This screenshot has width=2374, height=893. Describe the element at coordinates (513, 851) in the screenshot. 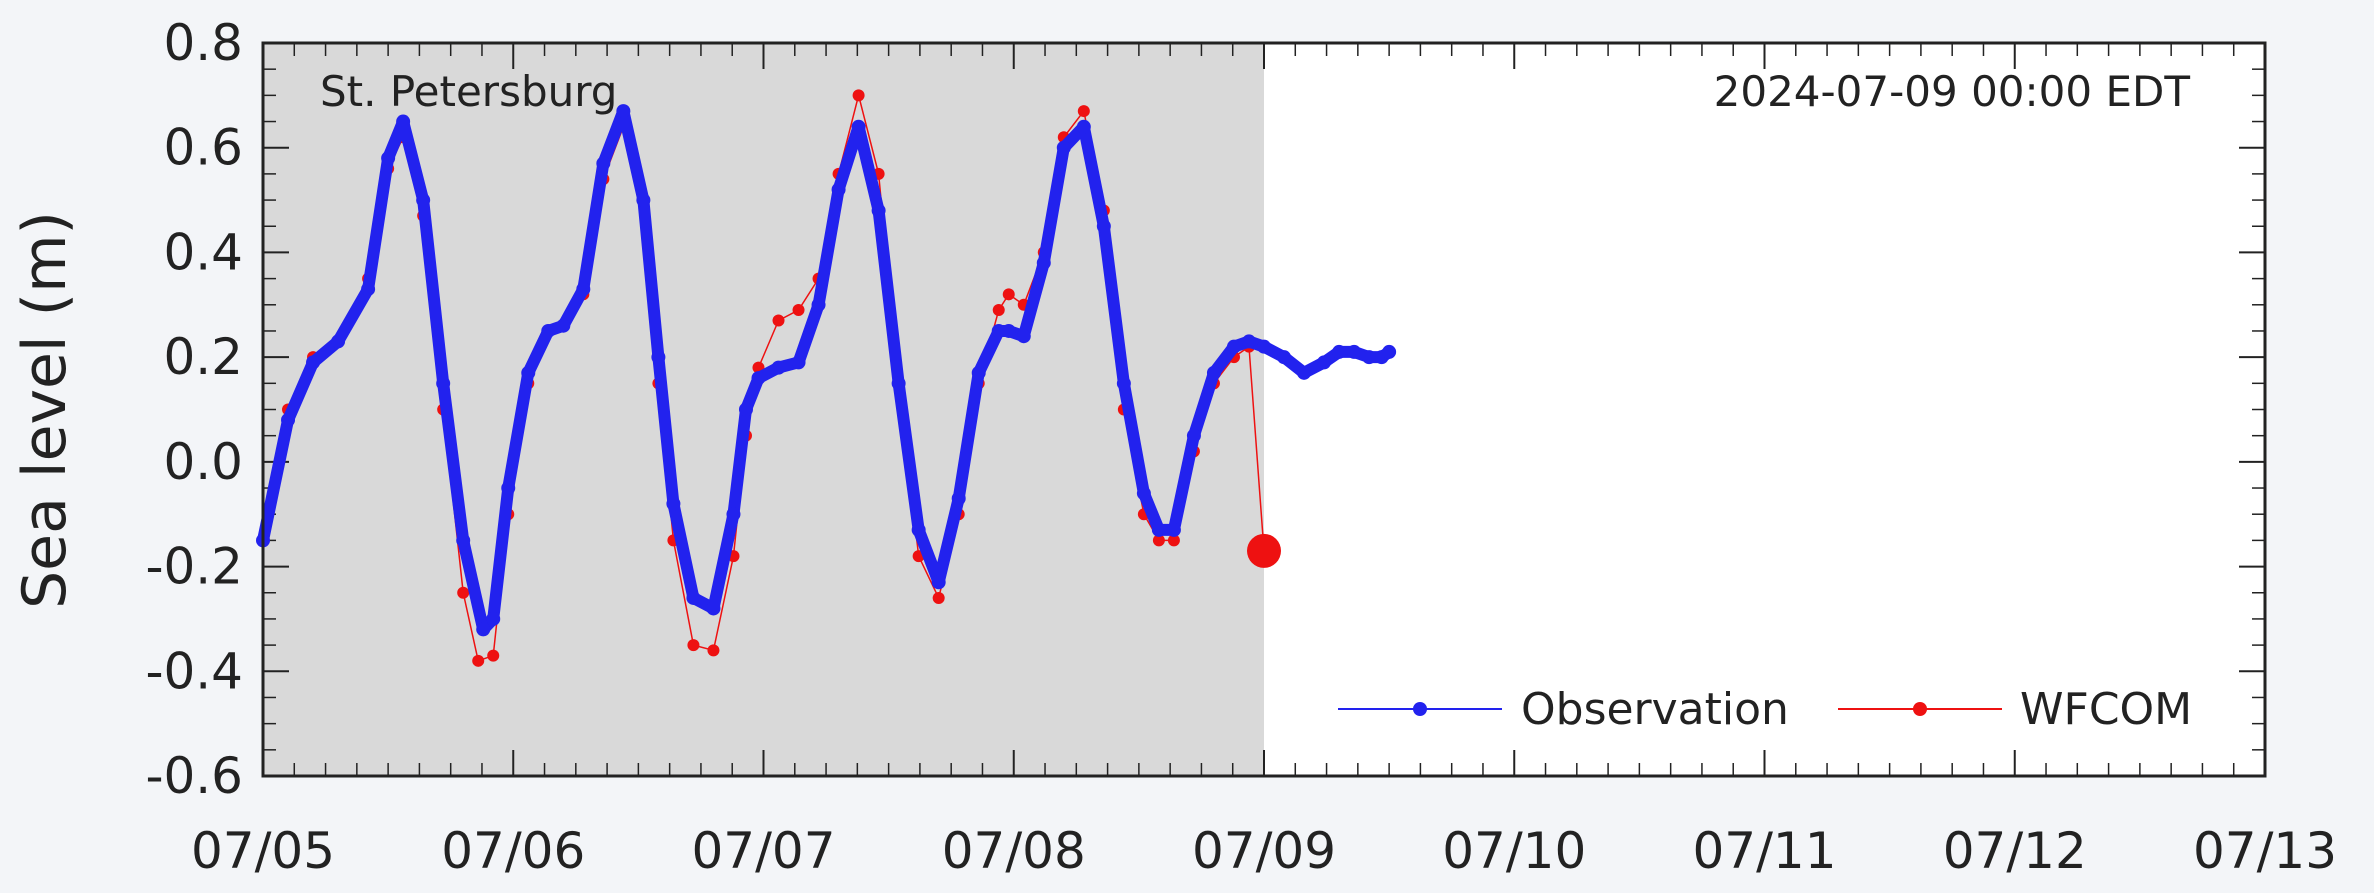

I see `x-tick-label: 07/06` at that location.